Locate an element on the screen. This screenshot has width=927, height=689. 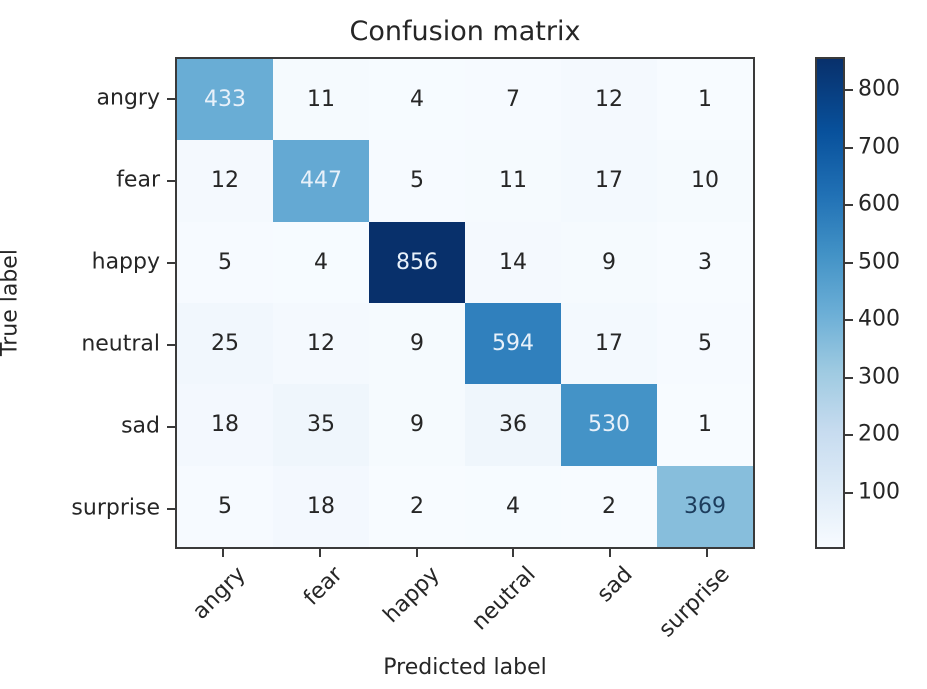
matrix-cell: 369 is located at coordinates (705, 506).